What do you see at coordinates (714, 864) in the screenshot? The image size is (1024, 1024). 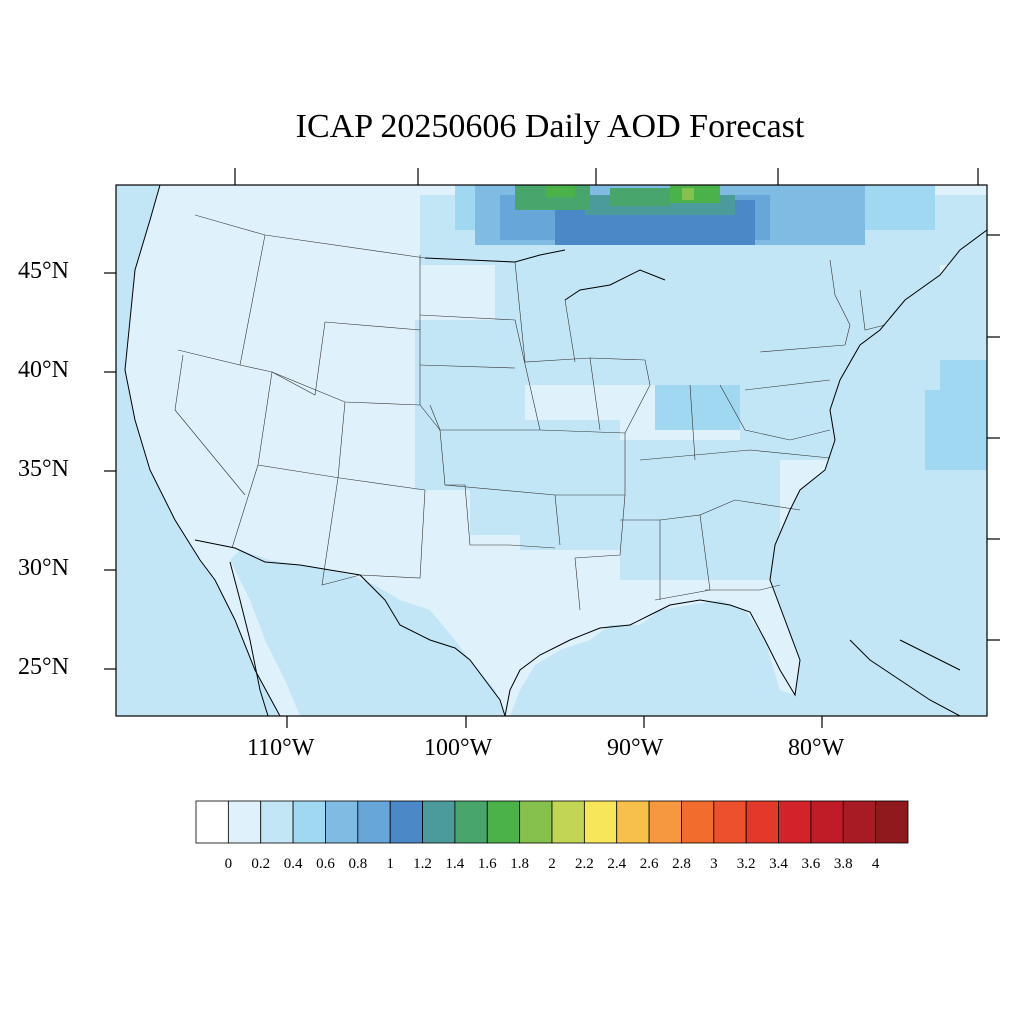 I see `colorbar-label: 3` at bounding box center [714, 864].